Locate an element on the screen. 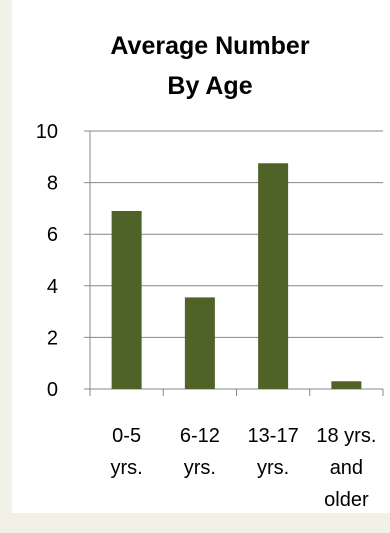 This screenshot has height=533, width=390. y-tick-label: 8 is located at coordinates (52, 184).